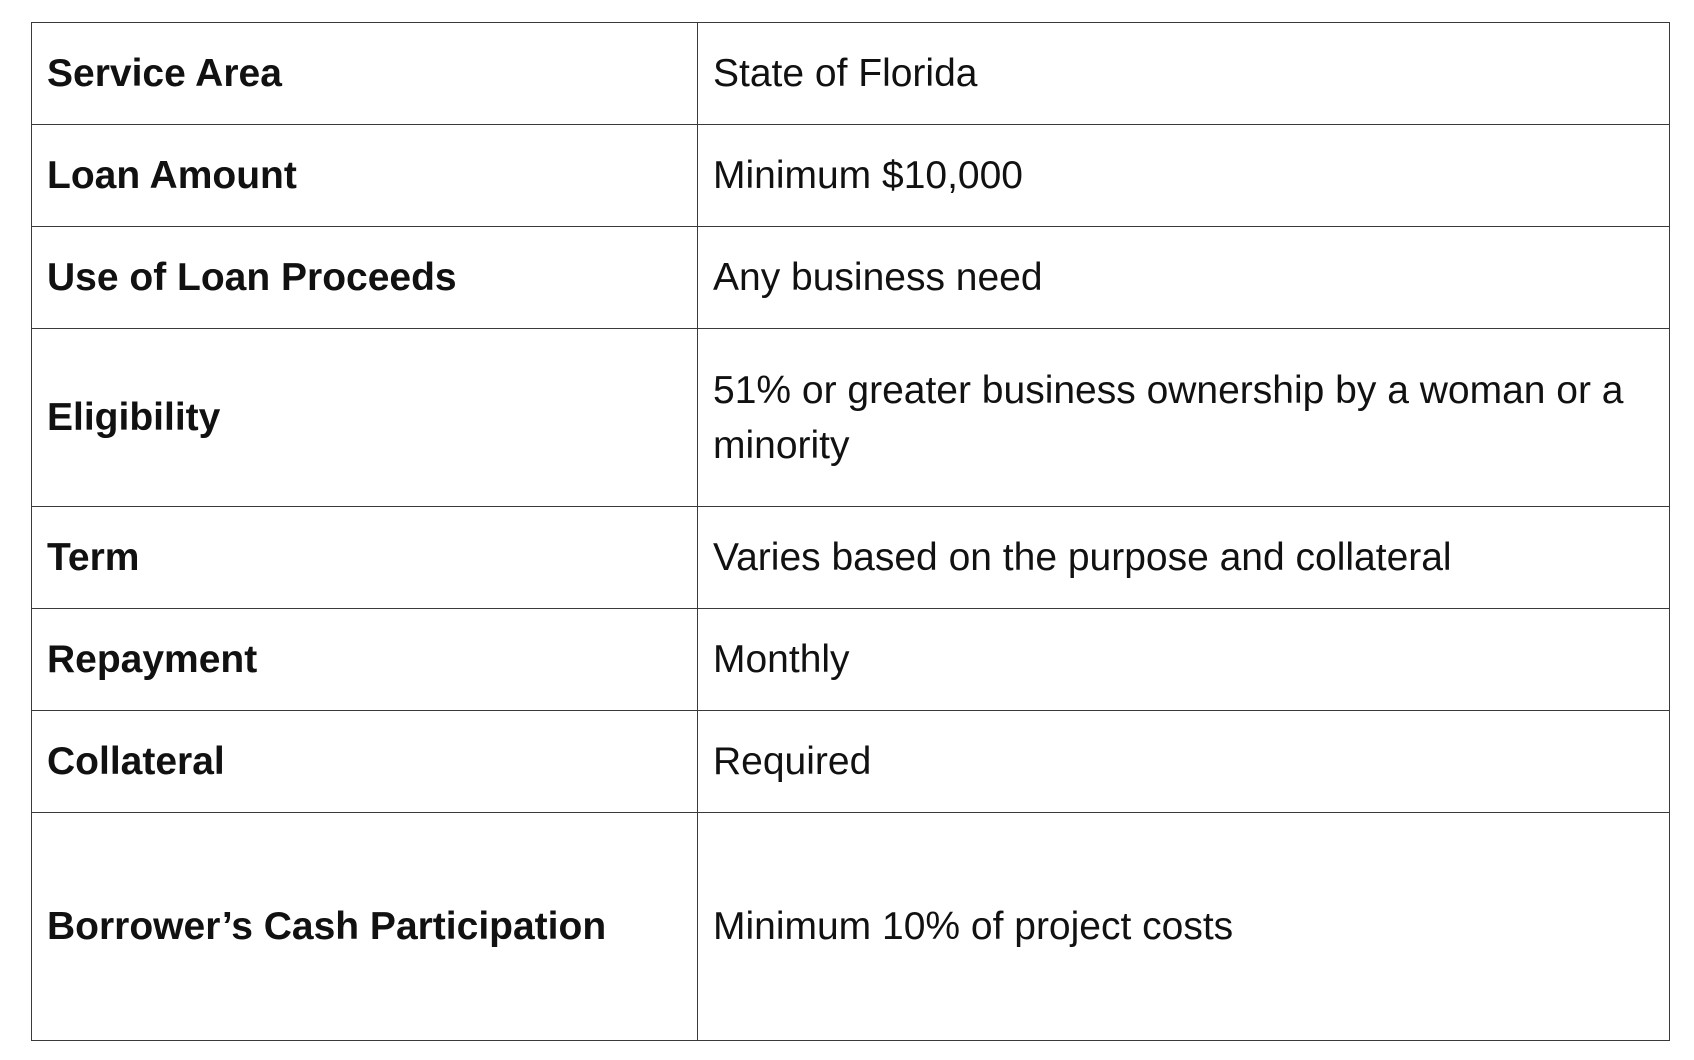 The image size is (1694, 1060). What do you see at coordinates (1183, 73) in the screenshot?
I see `row-value-service-area: State of Florida` at bounding box center [1183, 73].